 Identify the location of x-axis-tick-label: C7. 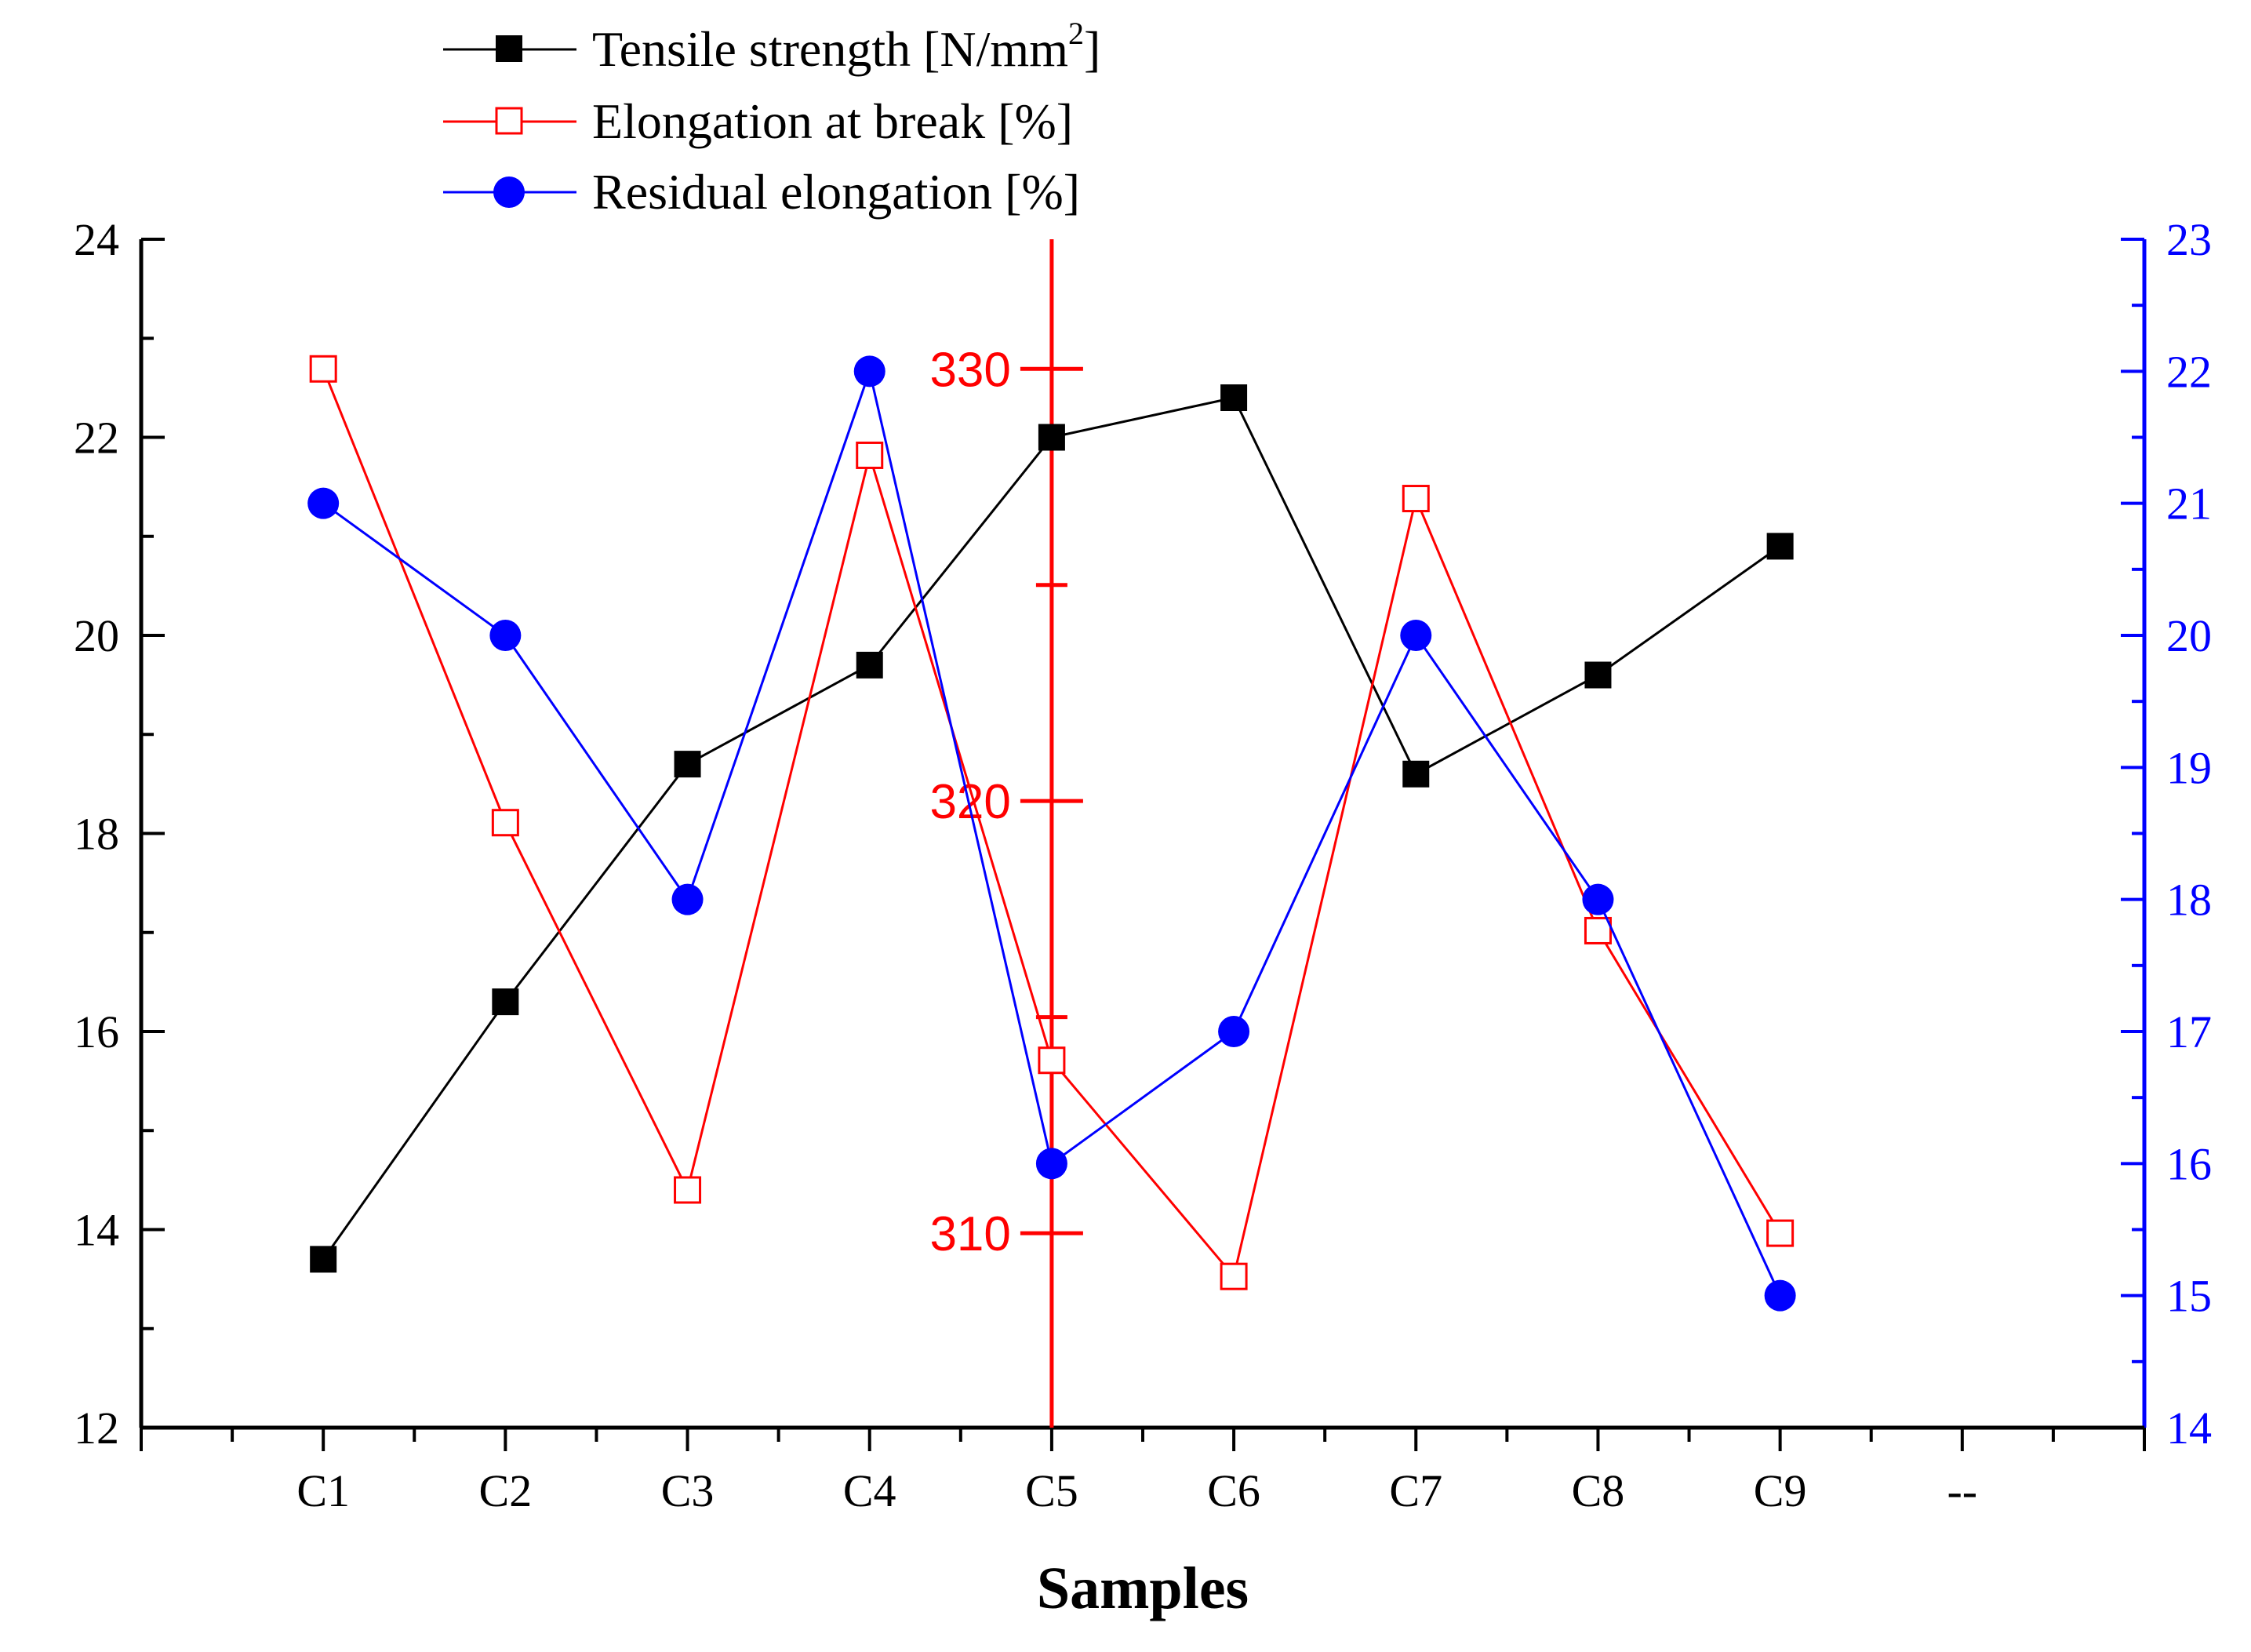
(1415, 1491).